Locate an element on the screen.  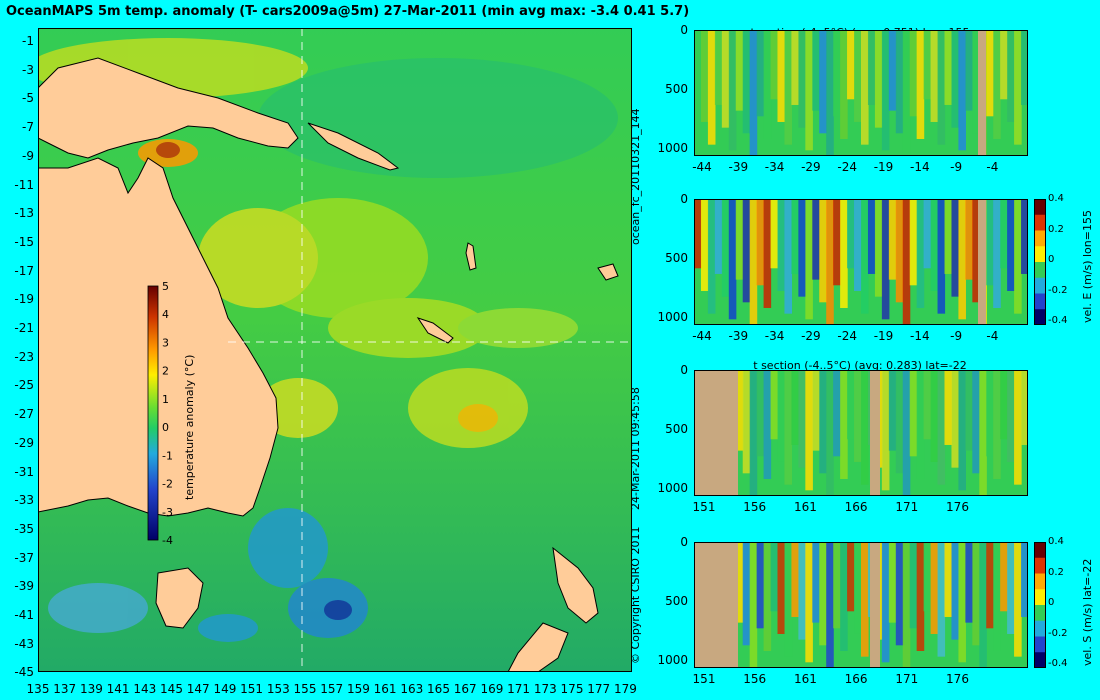
section-x-tick: 171 is located at coordinates (907, 679).